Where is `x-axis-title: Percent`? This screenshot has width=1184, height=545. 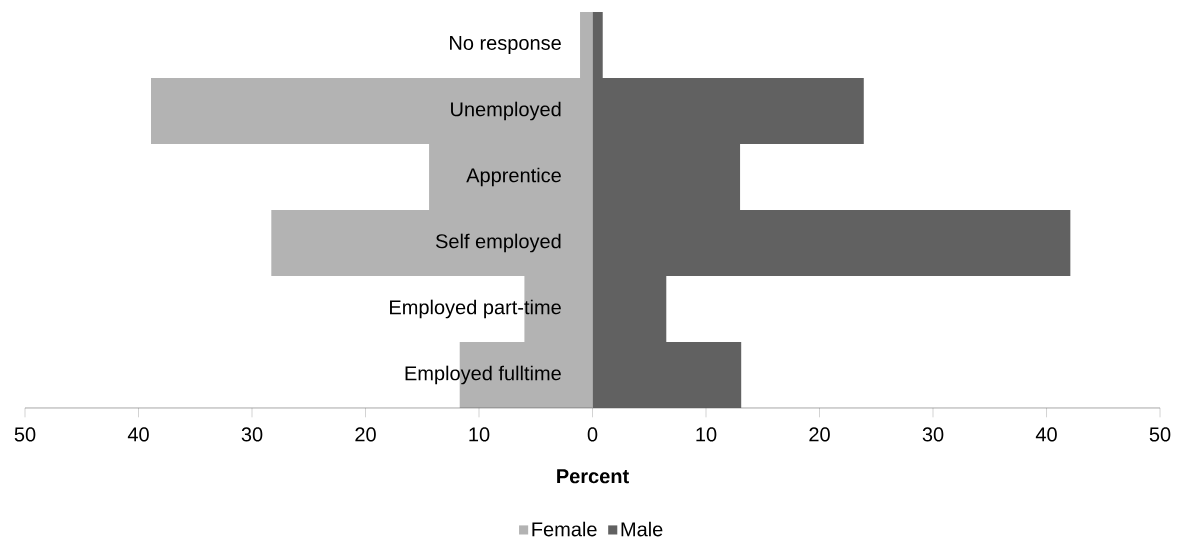
x-axis-title: Percent is located at coordinates (593, 476).